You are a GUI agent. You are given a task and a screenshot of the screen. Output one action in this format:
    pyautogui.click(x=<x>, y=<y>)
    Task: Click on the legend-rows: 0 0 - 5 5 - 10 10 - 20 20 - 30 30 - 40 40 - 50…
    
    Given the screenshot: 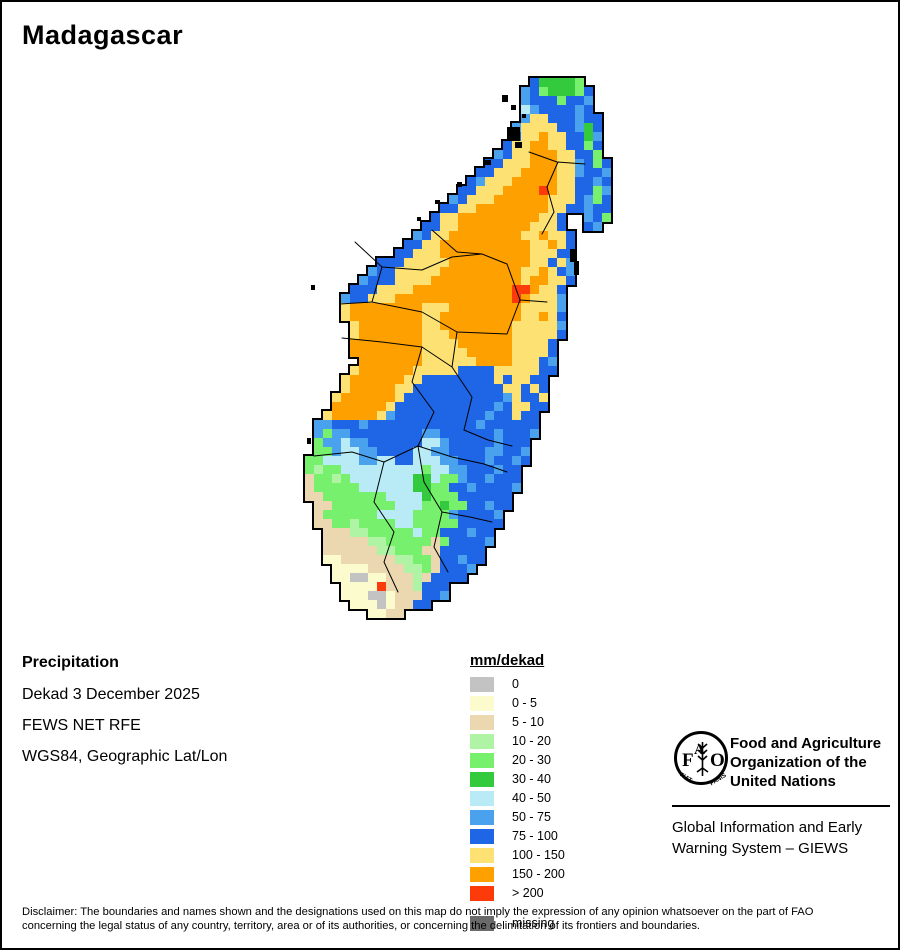 What is the action you would take?
    pyautogui.click(x=517, y=803)
    